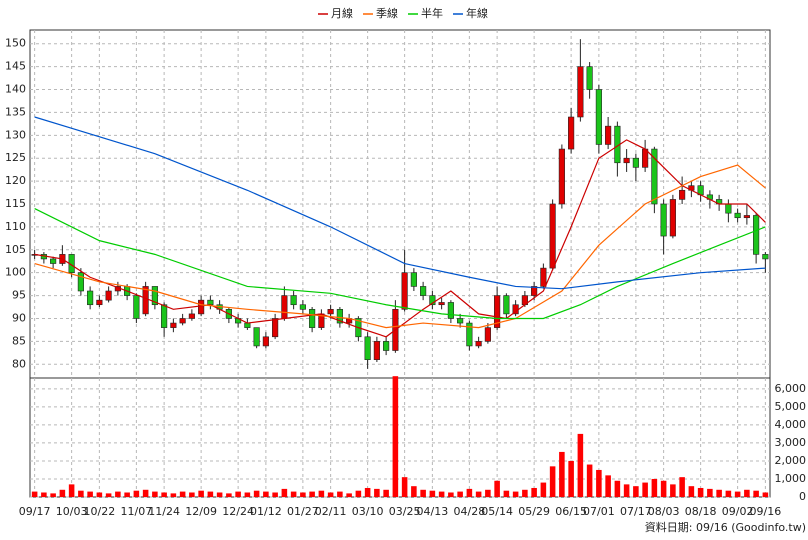 The height and width of the screenshot is (540, 808). What do you see at coordinates (791, 460) in the screenshot?
I see `y2-tick-label: 2,000` at bounding box center [791, 460].